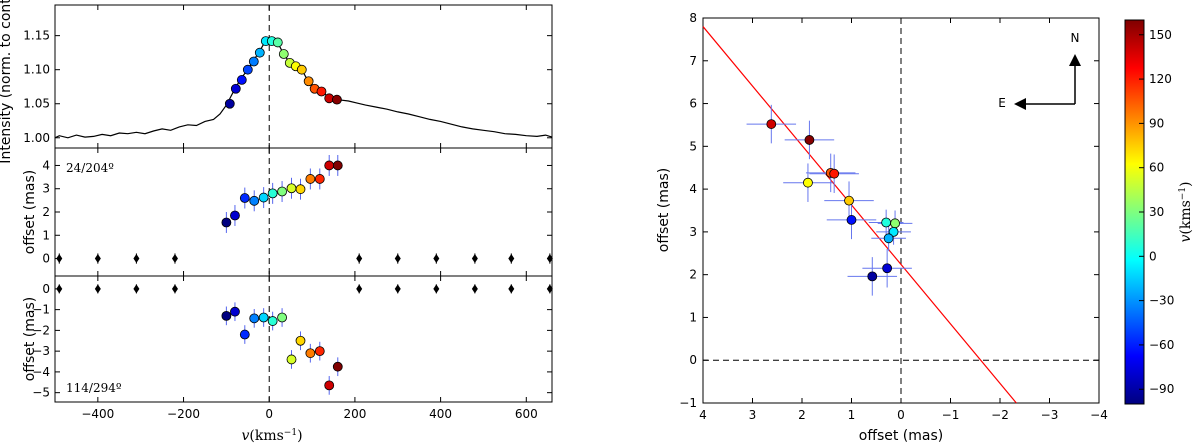 Image resolution: width=1200 pixels, height=446 pixels. I want to click on spectrum-points, so click(283, 72).